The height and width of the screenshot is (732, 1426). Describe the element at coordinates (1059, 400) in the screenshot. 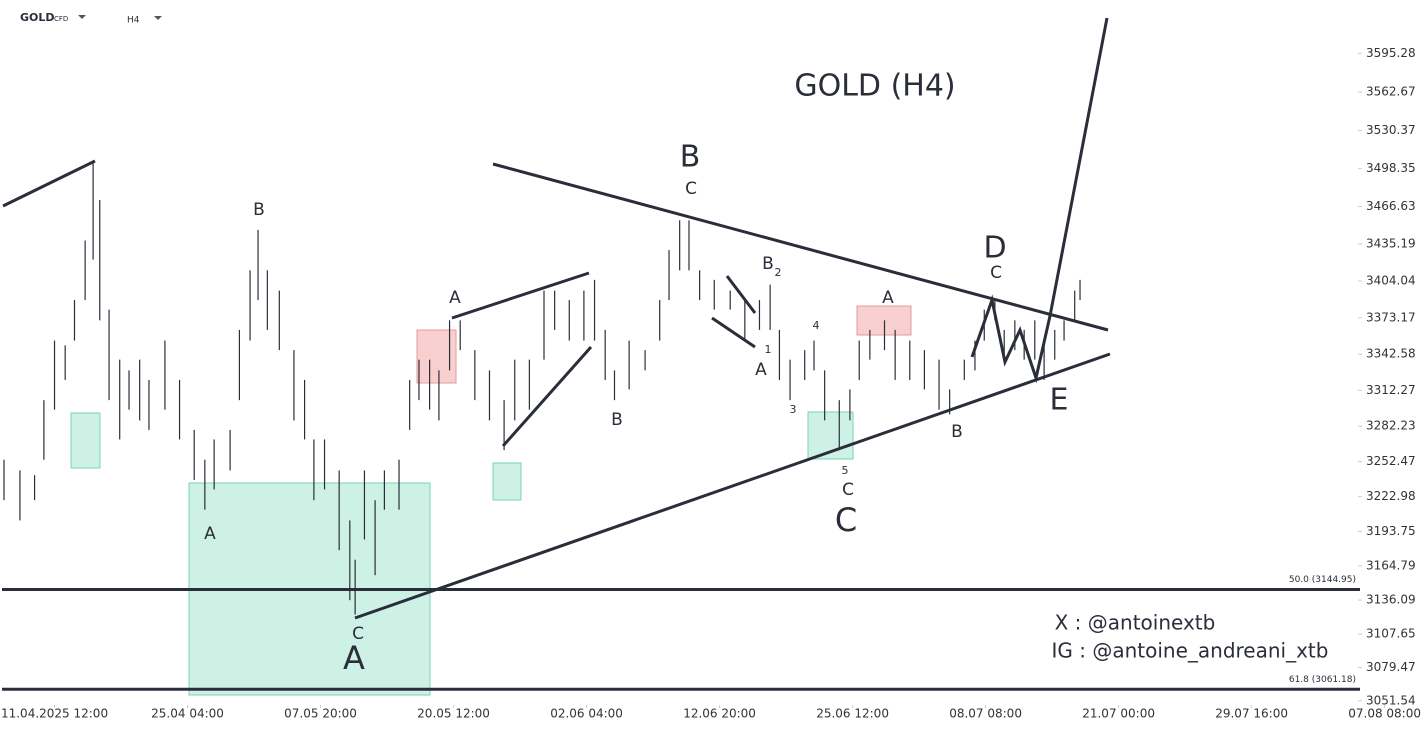

I see `annotation: E` at that location.